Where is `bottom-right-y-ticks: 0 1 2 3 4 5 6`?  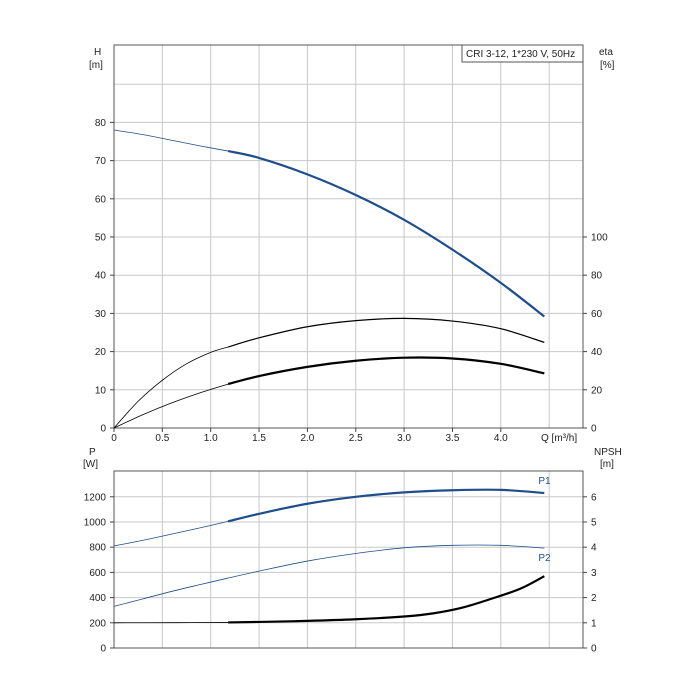
bottom-right-y-ticks: 0 1 2 3 4 5 6 is located at coordinates (590, 573).